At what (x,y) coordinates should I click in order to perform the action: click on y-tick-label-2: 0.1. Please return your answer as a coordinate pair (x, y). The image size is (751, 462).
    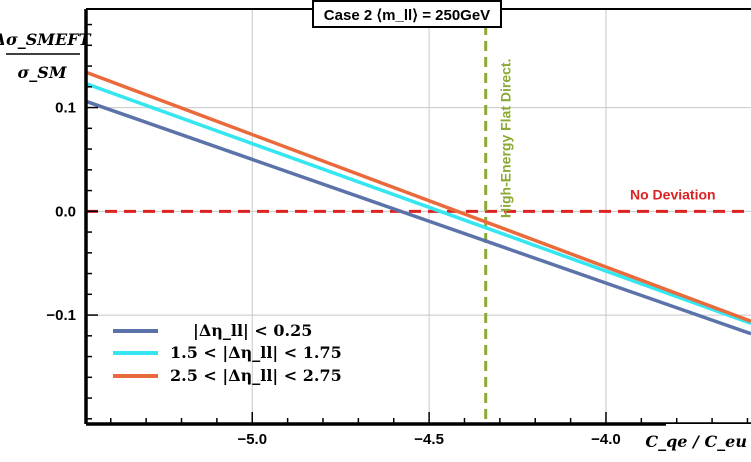
    Looking at the image, I should click on (65, 108).